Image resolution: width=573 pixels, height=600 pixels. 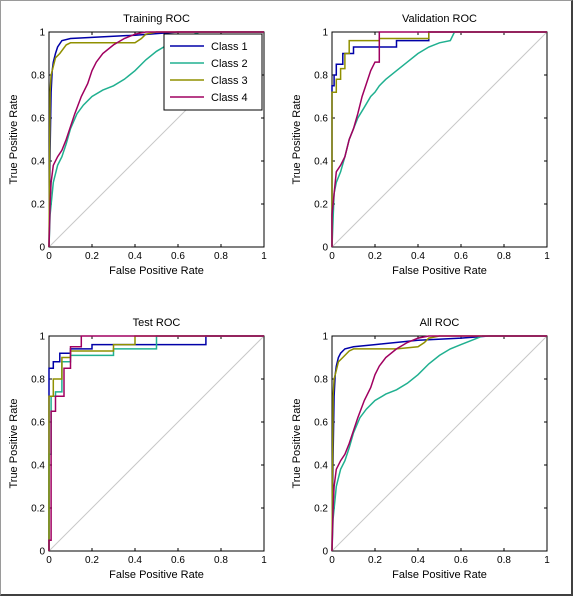 What do you see at coordinates (157, 323) in the screenshot?
I see `panel-title: Test ROC` at bounding box center [157, 323].